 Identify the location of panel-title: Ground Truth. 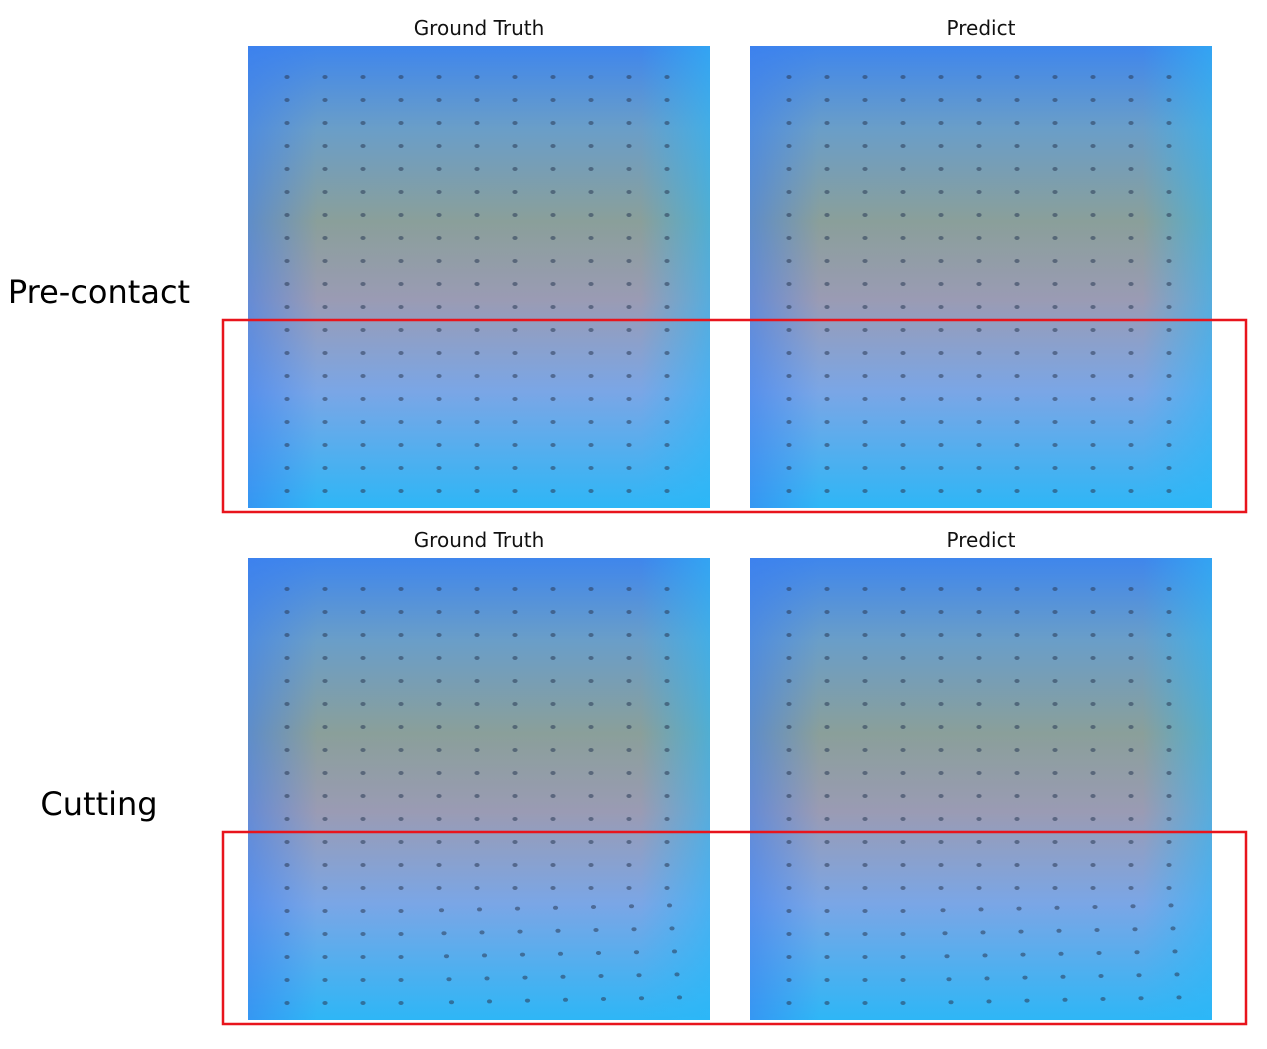
(479, 540).